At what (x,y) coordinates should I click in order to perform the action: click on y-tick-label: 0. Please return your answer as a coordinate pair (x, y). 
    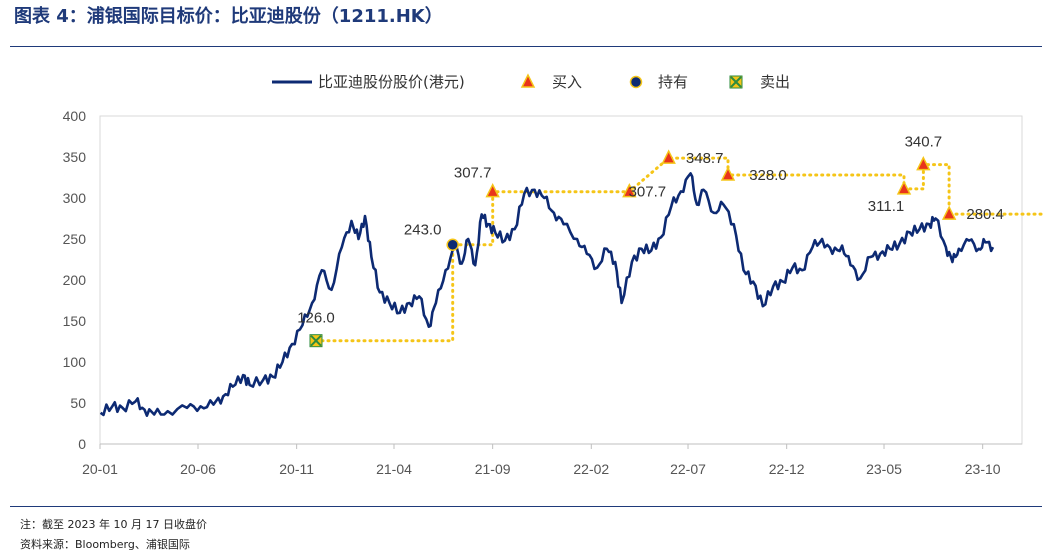
    Looking at the image, I should click on (82, 444).